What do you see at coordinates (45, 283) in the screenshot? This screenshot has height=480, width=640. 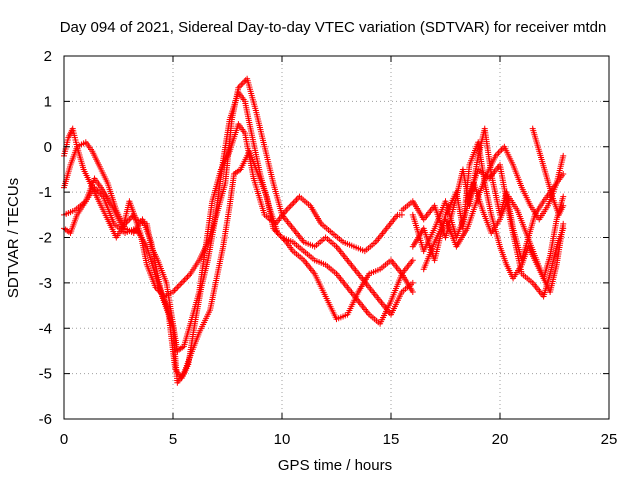 I see `y-tick-label: -3` at bounding box center [45, 283].